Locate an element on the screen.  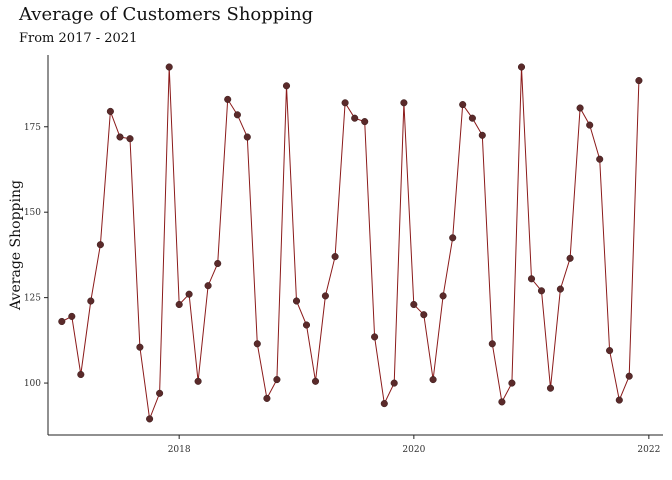
y-tick-label: 100 is located at coordinates (32, 384).